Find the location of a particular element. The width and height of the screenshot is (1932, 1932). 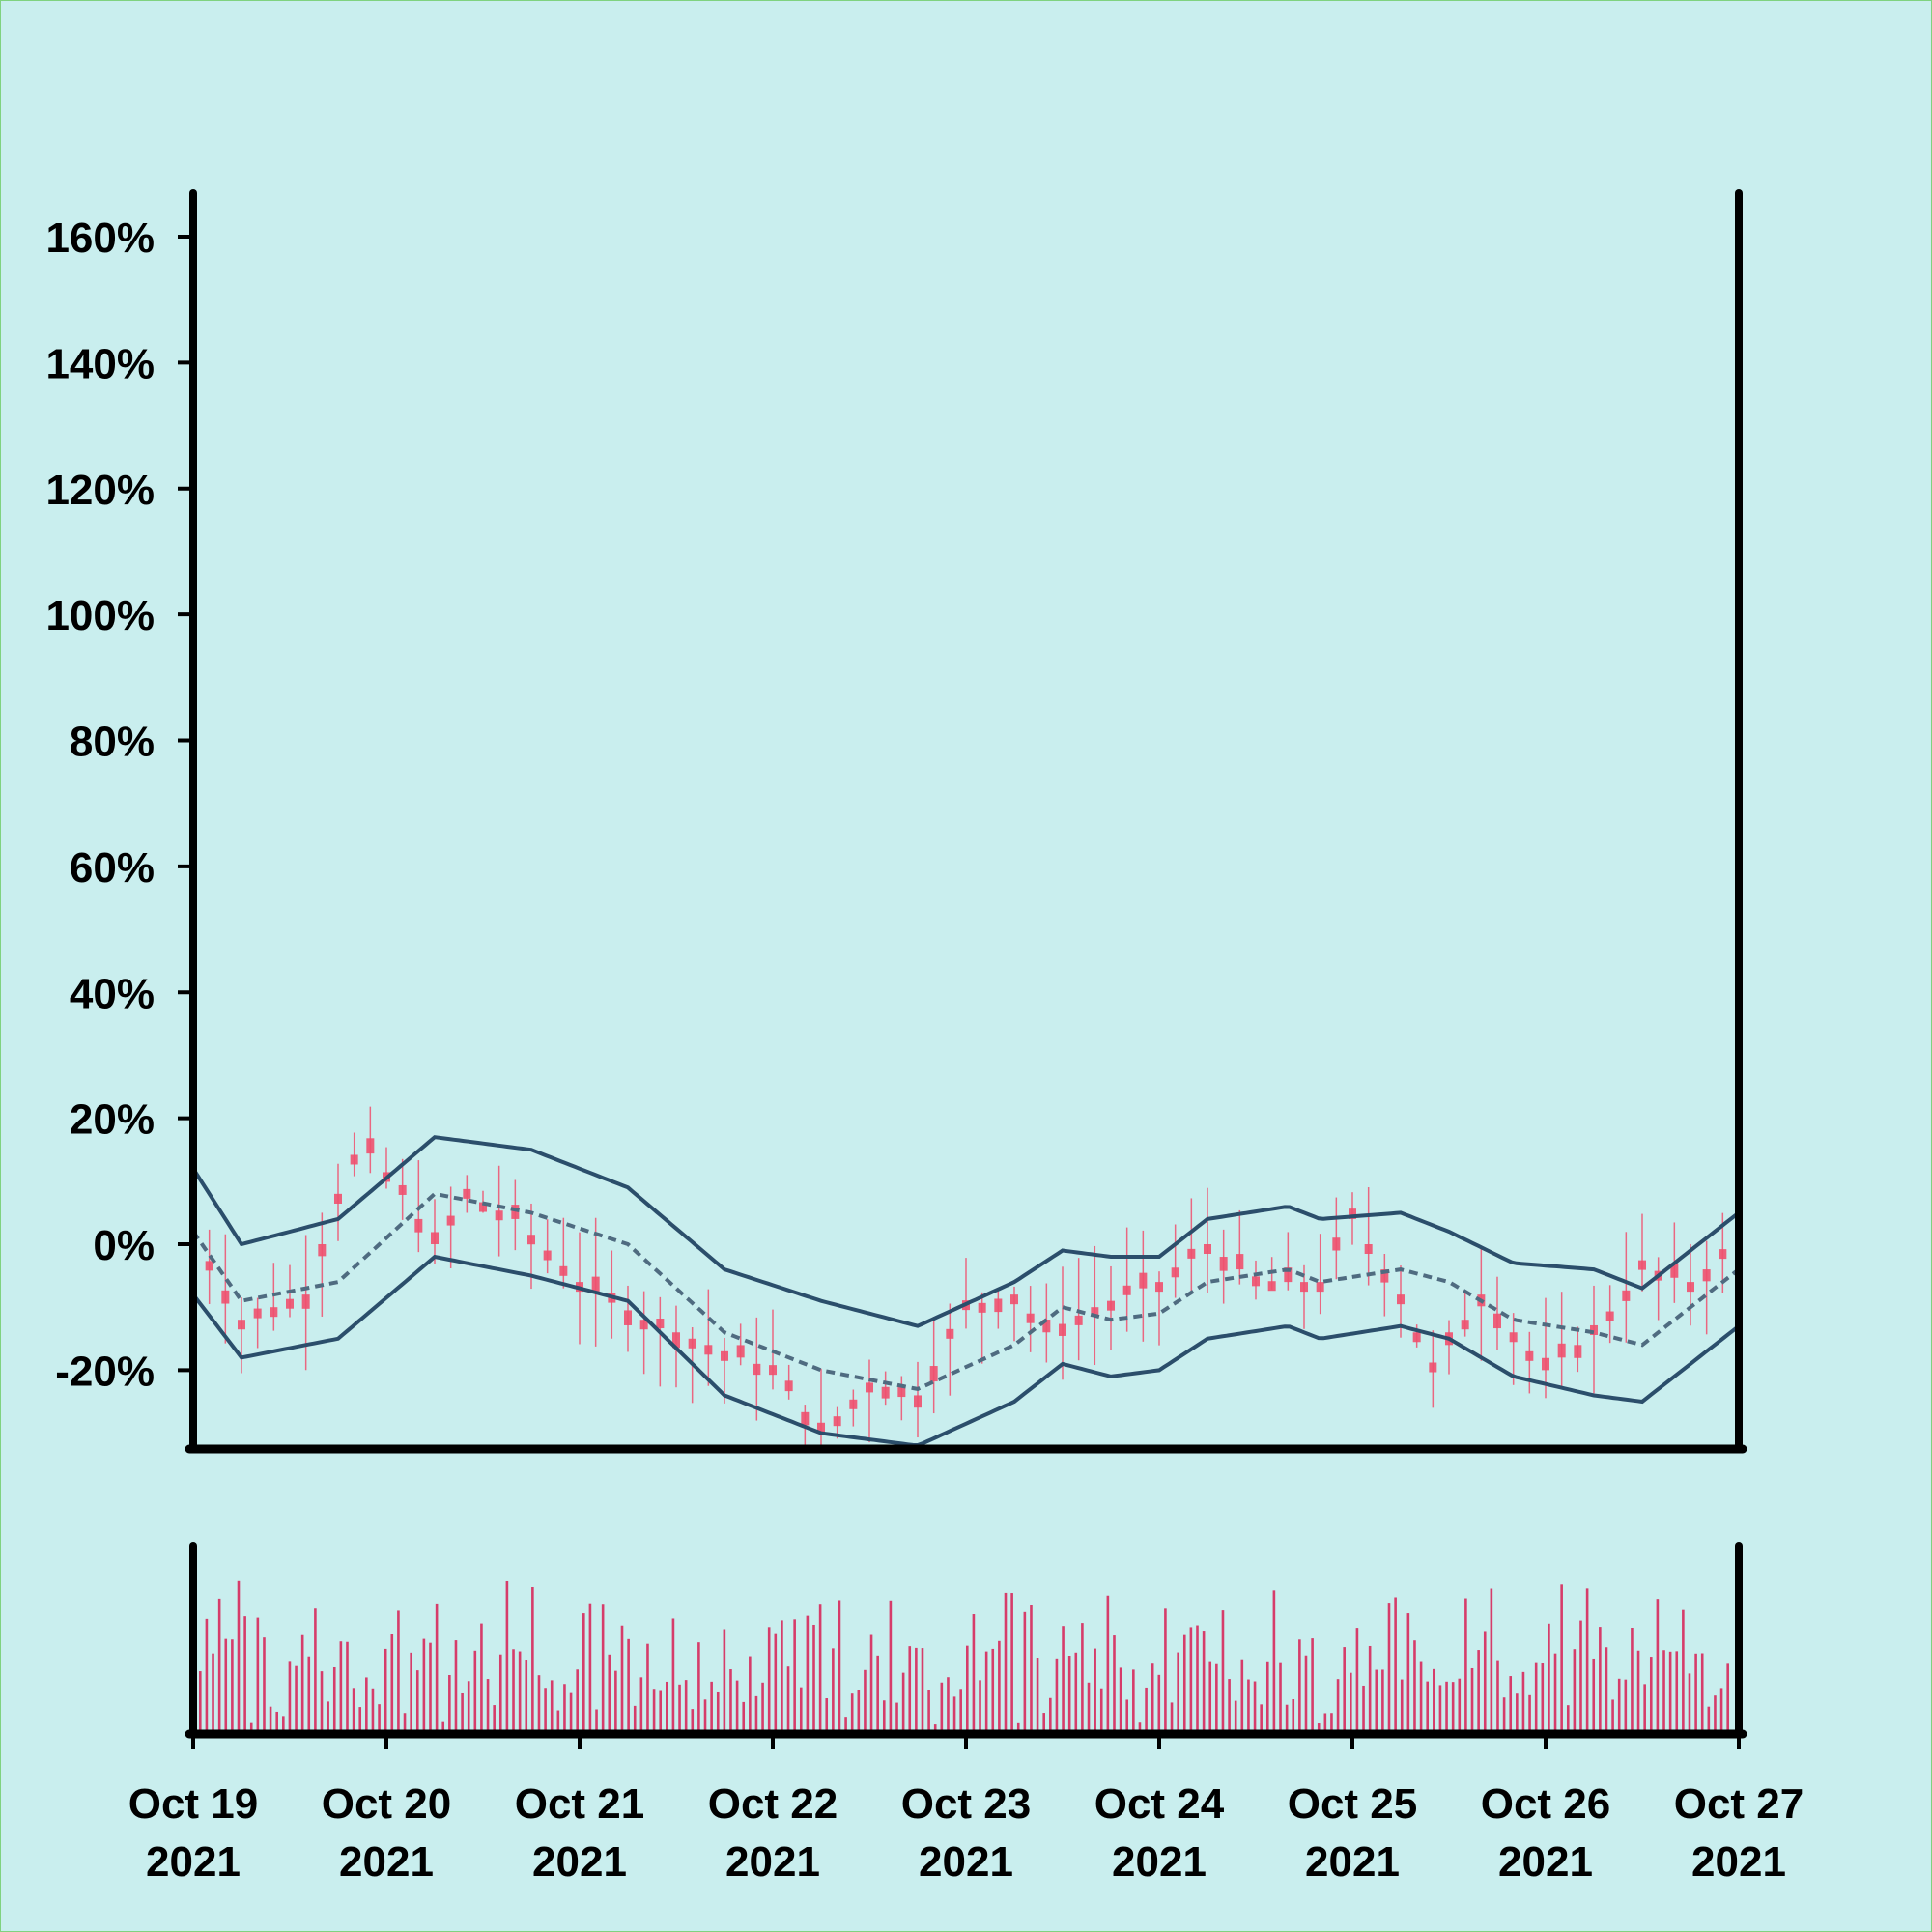

y-tick-label: 160% is located at coordinates (100, 238).